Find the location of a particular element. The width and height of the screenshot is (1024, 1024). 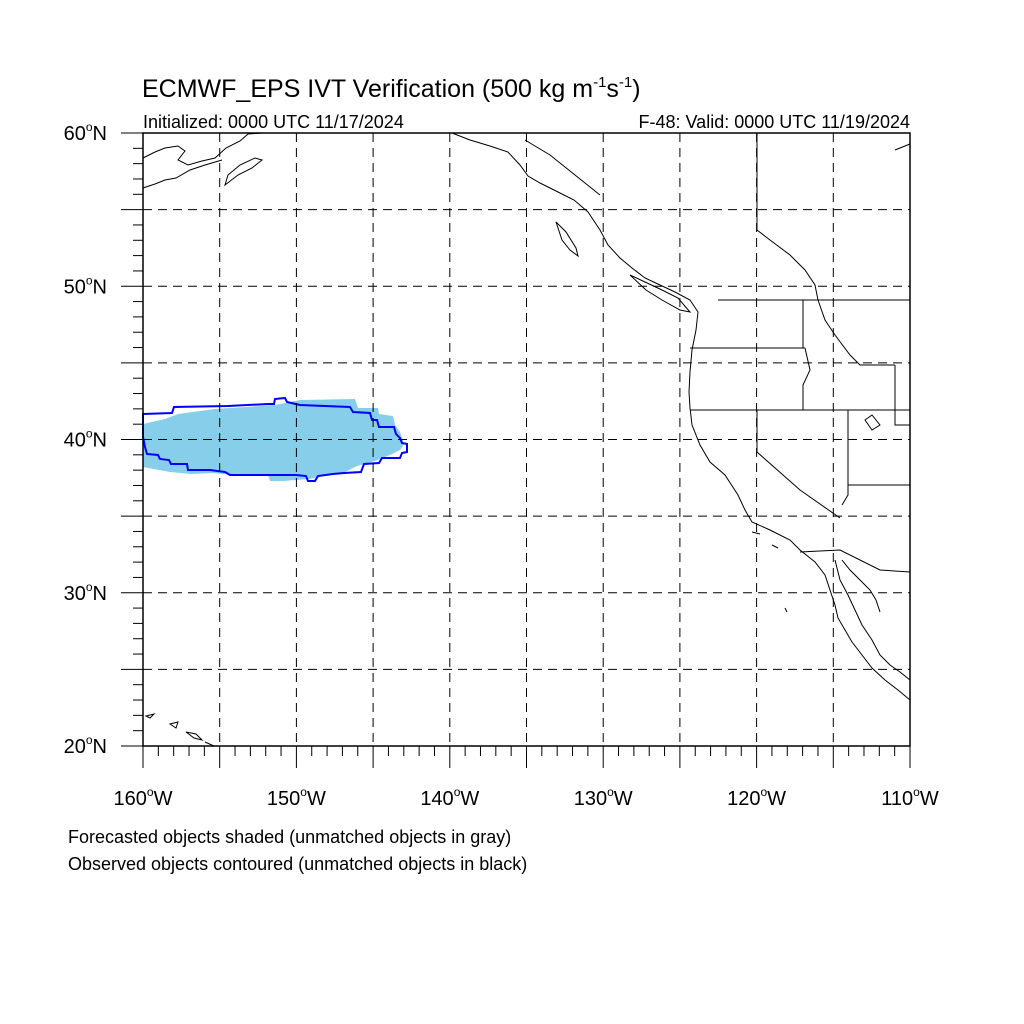

observed-object-contour is located at coordinates (275, 439).